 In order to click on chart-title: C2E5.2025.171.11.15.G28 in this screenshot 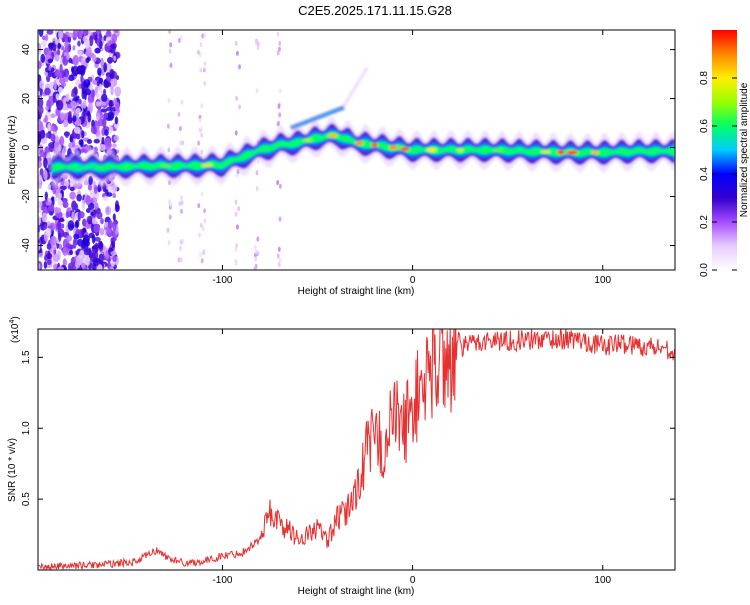, I will do `click(375, 10)`.